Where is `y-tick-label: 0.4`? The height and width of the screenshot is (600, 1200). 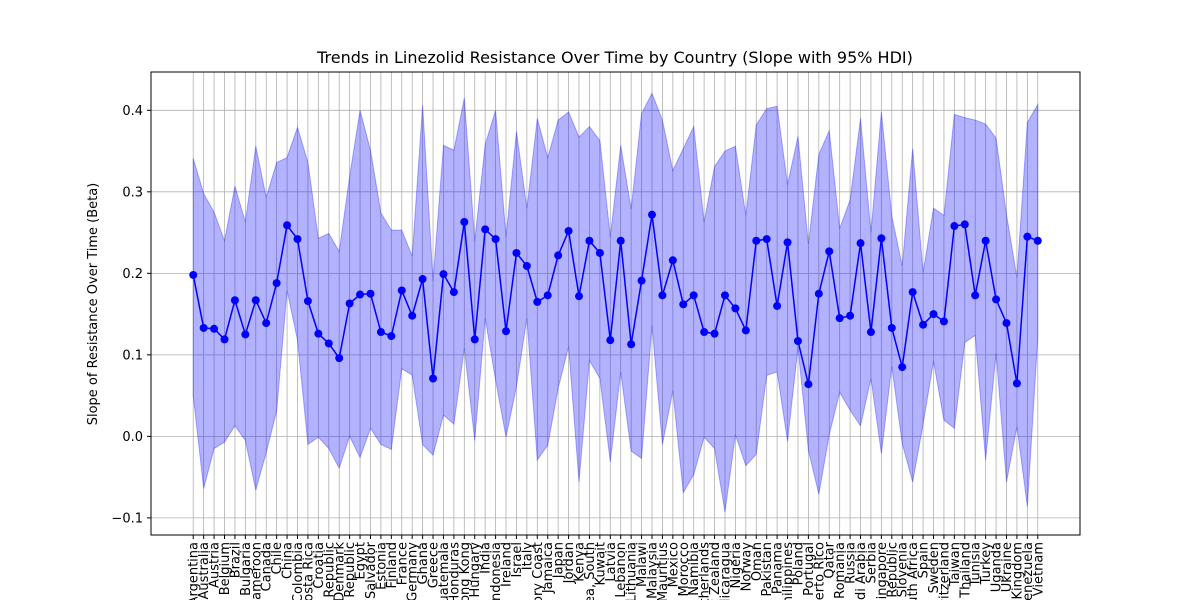 y-tick-label: 0.4 is located at coordinates (132, 111).